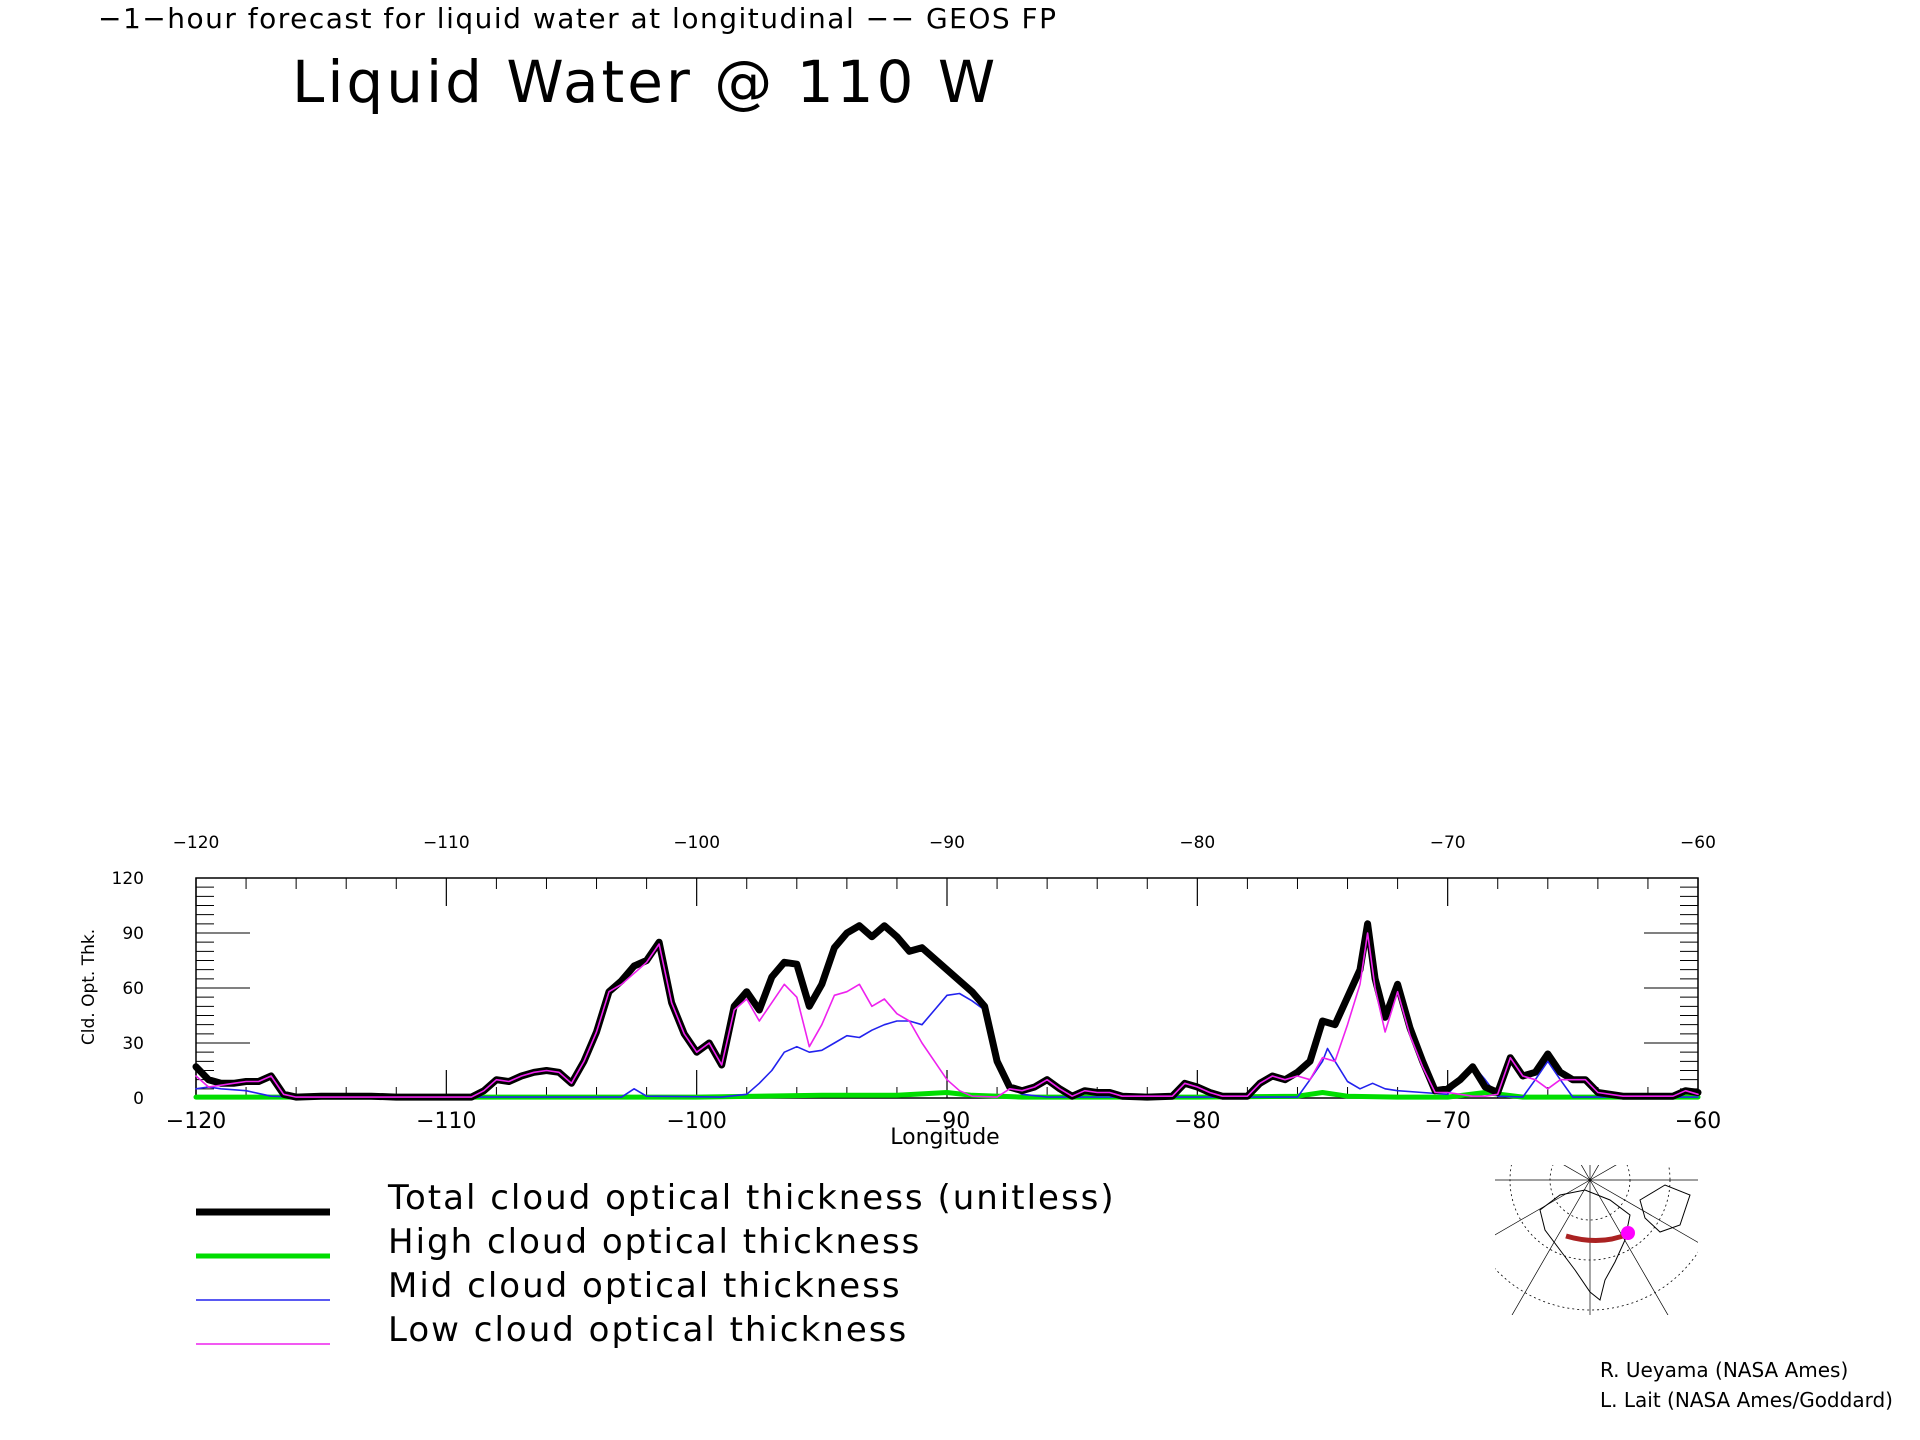 The width and height of the screenshot is (1920, 1440). What do you see at coordinates (446, 1121) in the screenshot?
I see `x-tick-label-bottom: −110` at bounding box center [446, 1121].